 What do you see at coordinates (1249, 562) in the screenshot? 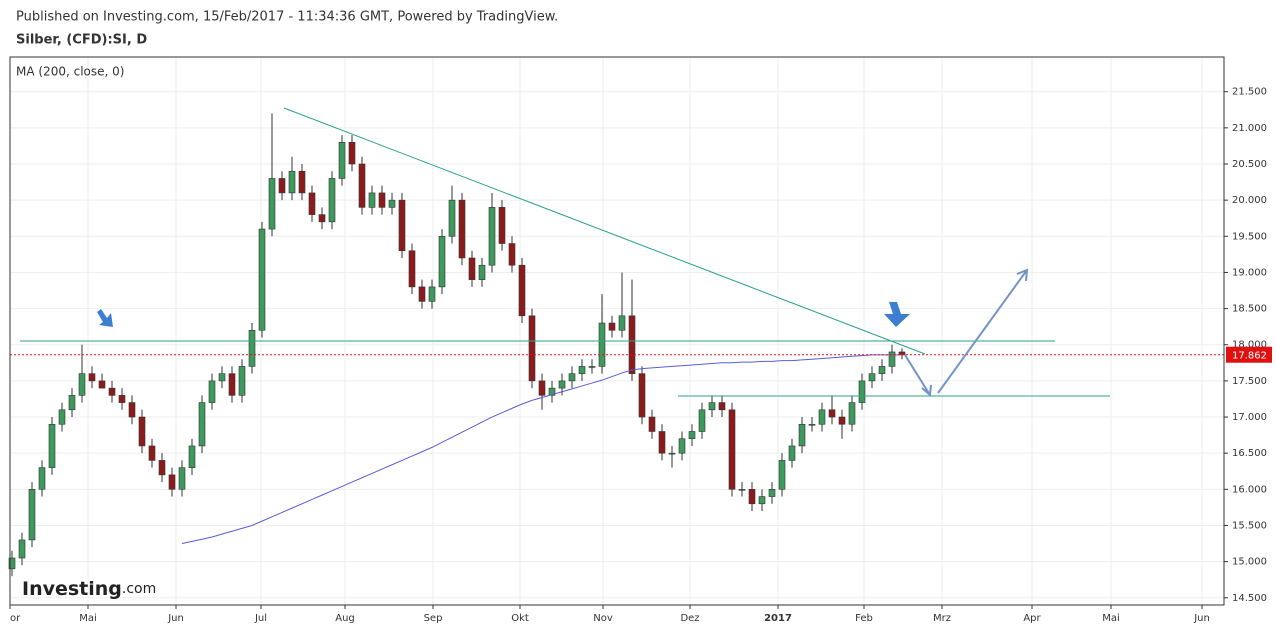
I see `y-tick-label: 15.000` at bounding box center [1249, 562].